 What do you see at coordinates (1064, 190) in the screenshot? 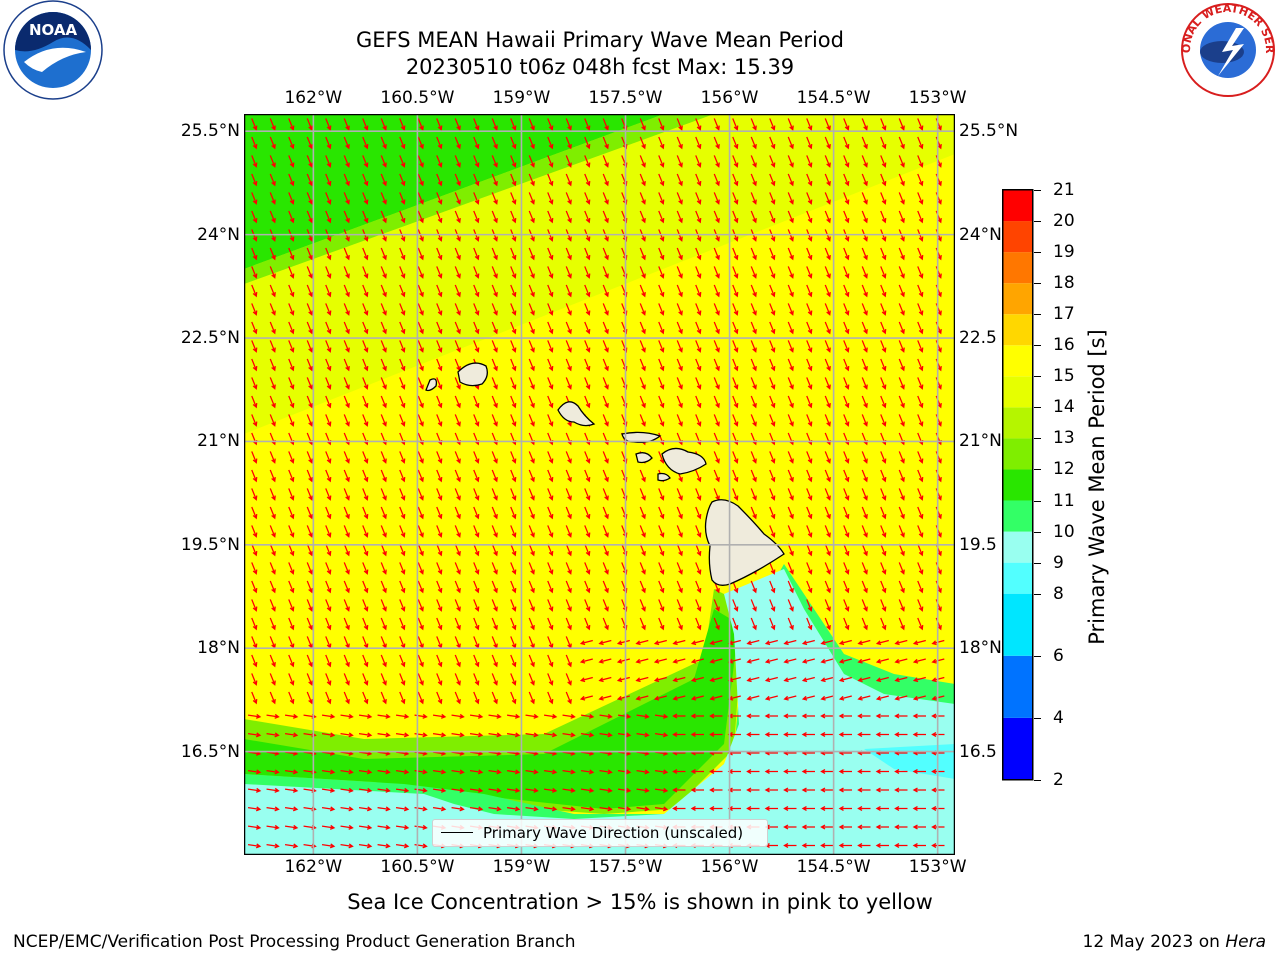
I see `colorbar-tick-label: 21` at bounding box center [1064, 190].